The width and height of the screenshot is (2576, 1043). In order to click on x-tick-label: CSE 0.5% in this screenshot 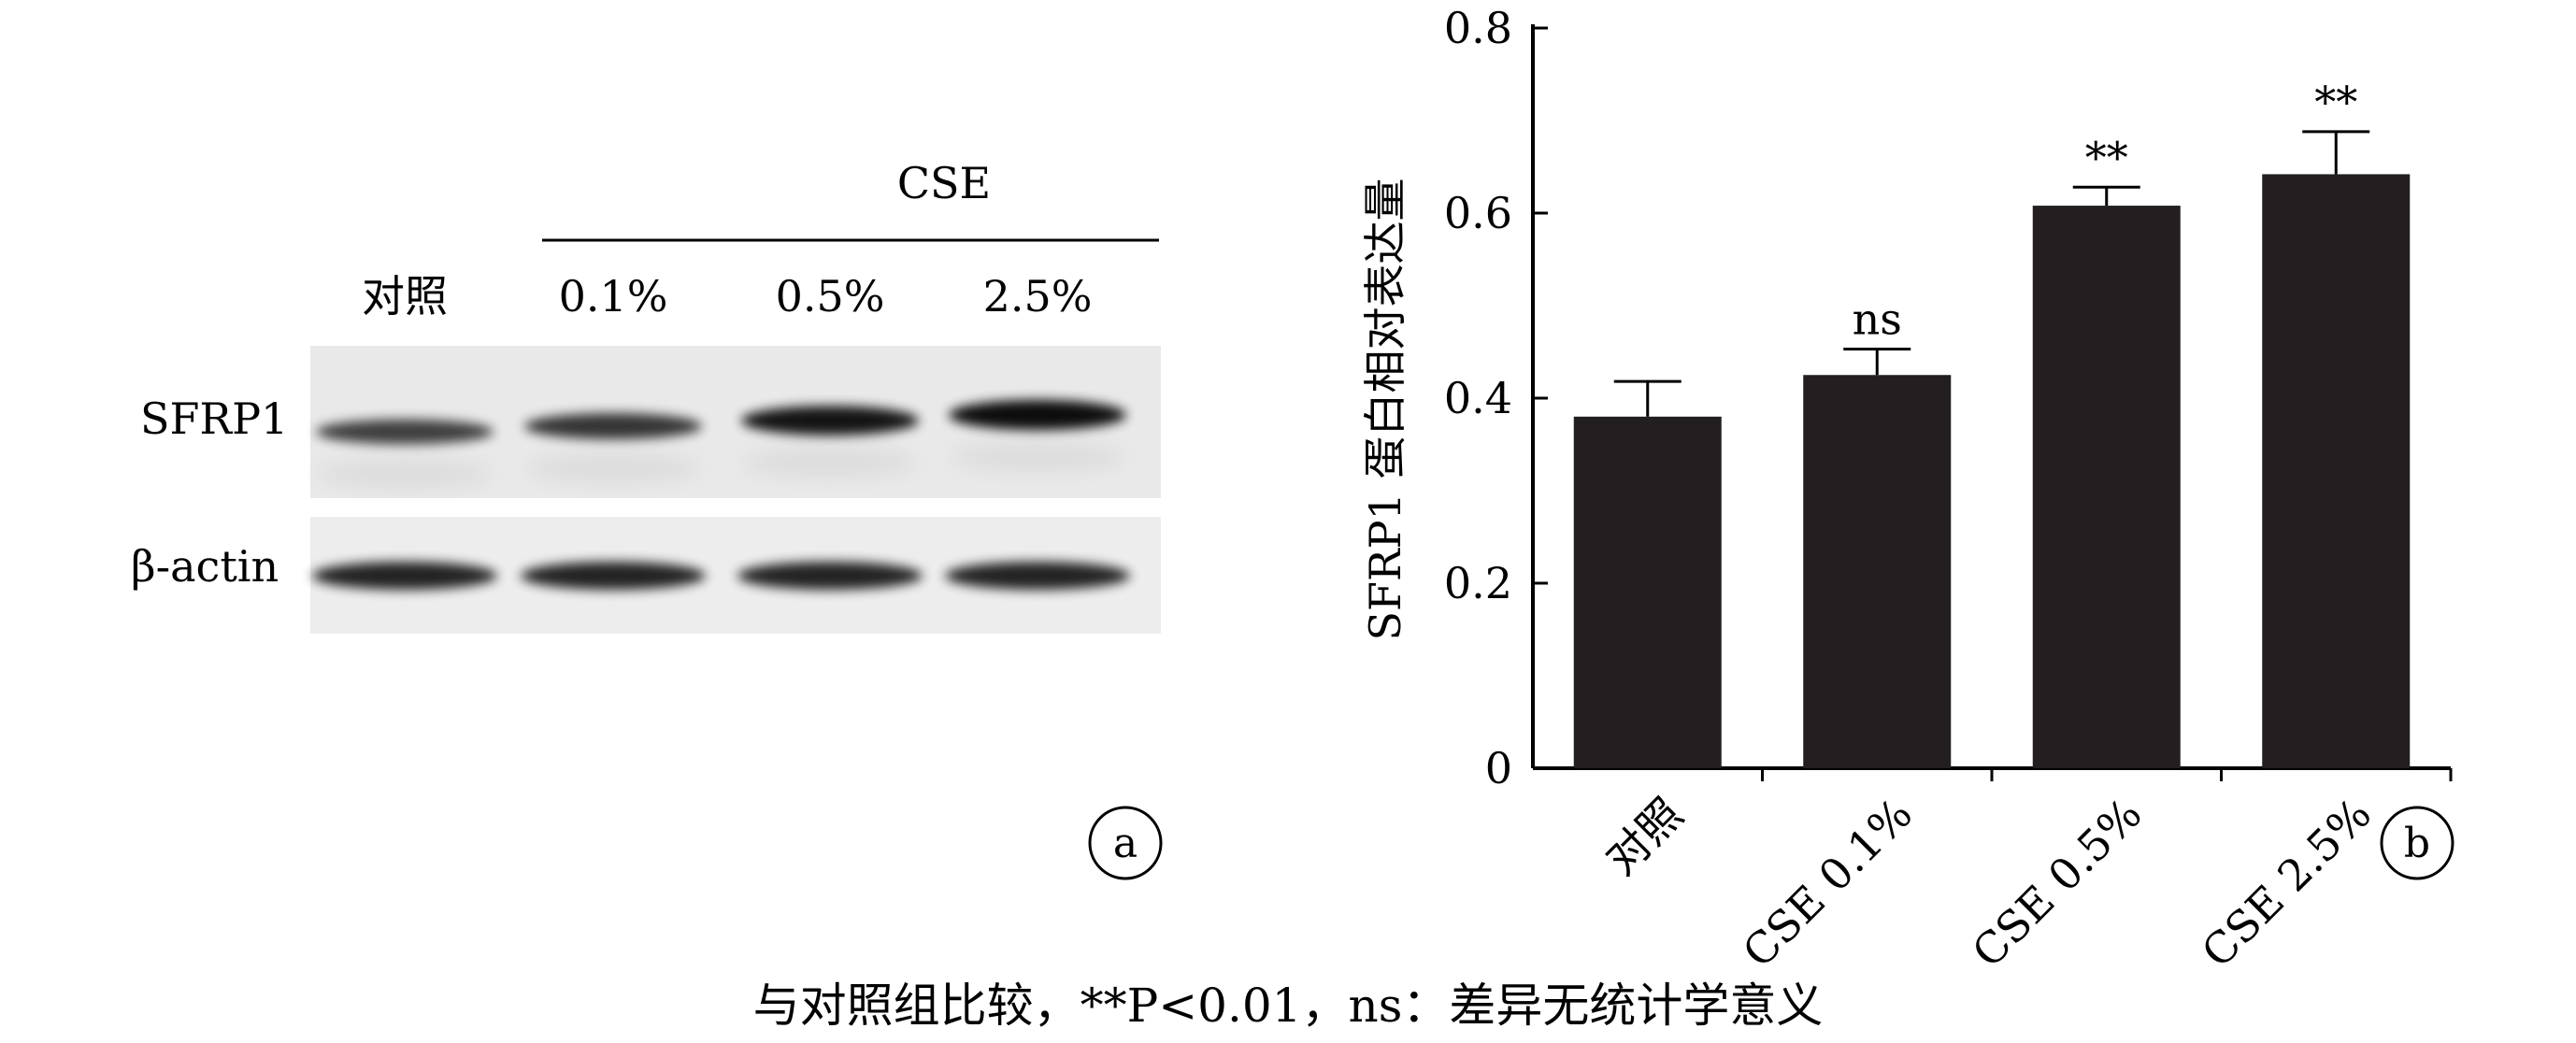, I will do `click(2056, 883)`.